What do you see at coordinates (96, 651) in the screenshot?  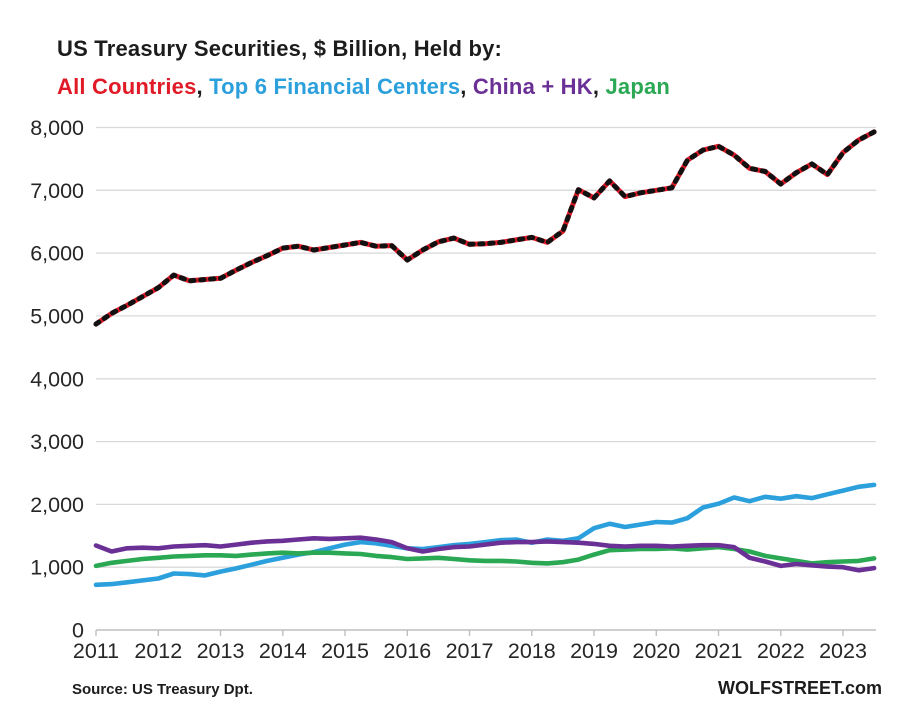 I see `x-axis-label: 2011` at bounding box center [96, 651].